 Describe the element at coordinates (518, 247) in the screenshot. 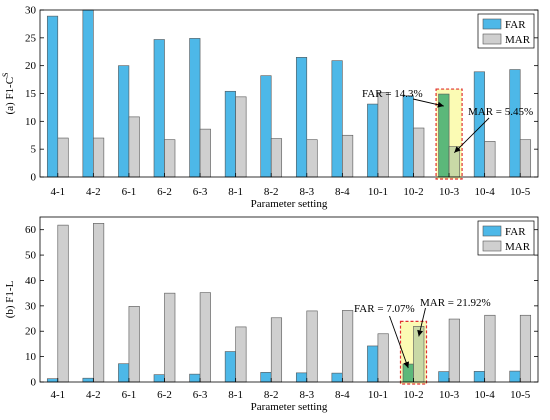

I see `legend-label-mar: MAR` at that location.